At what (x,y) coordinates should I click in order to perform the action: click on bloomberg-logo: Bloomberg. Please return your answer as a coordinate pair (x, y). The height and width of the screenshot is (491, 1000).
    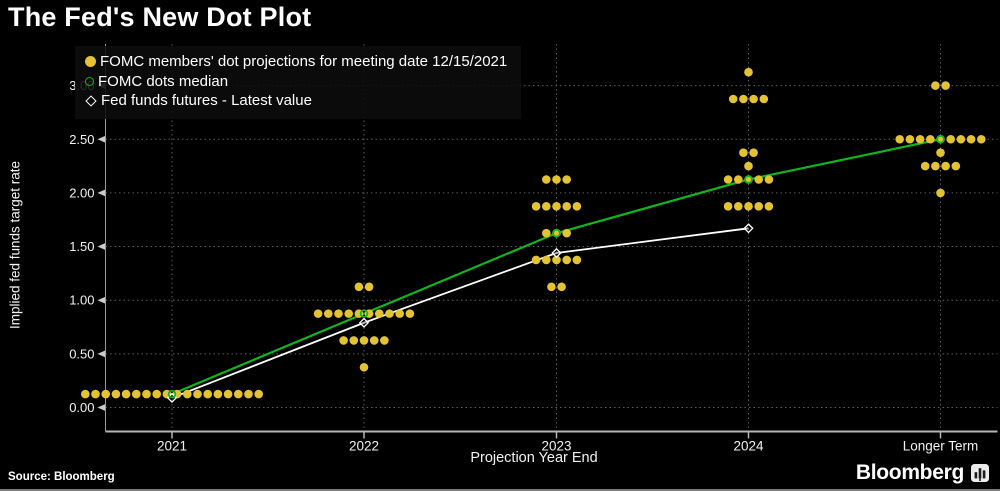
    Looking at the image, I should click on (923, 473).